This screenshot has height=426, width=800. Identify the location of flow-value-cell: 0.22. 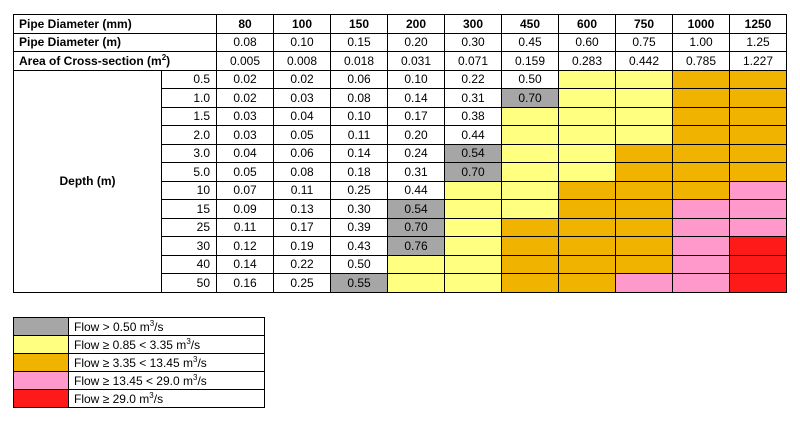
(473, 79).